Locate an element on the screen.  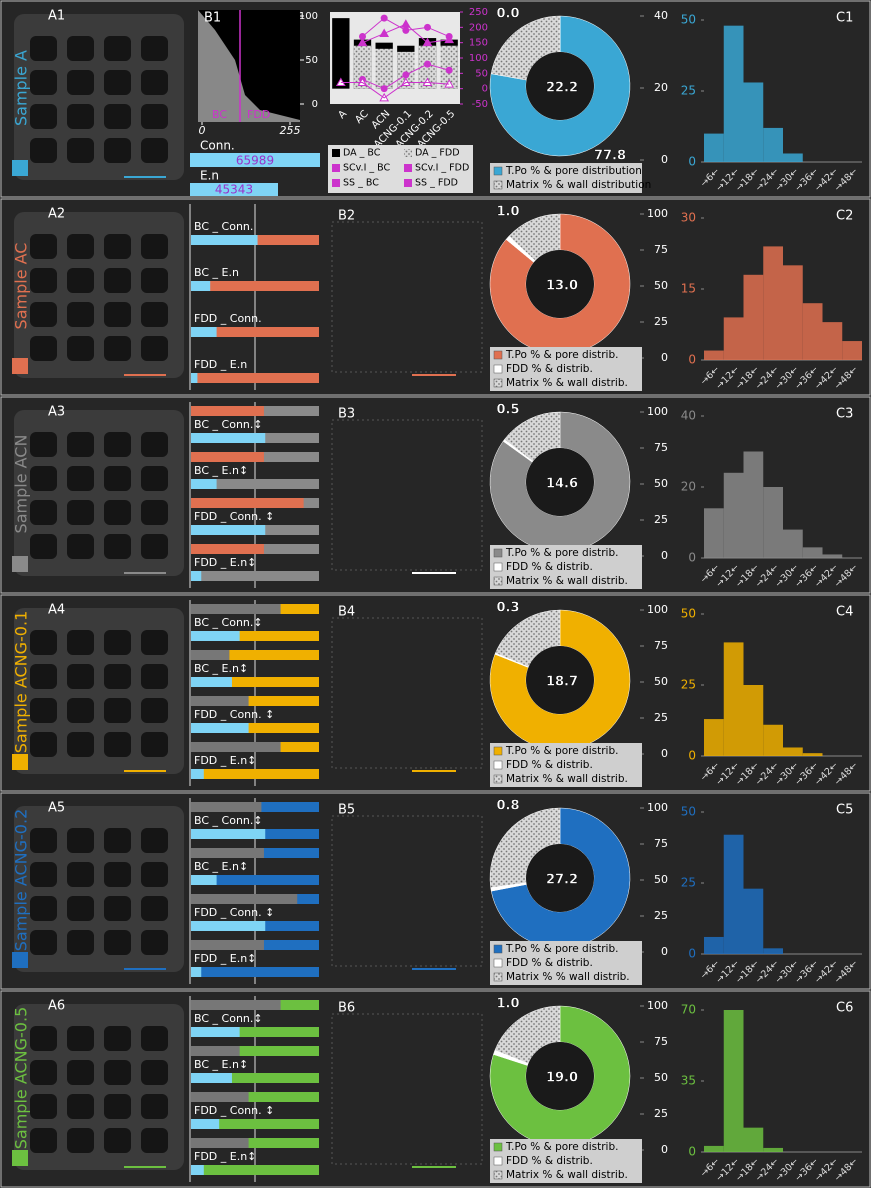
donut-axis-label: 0 is located at coordinates (664, 357).